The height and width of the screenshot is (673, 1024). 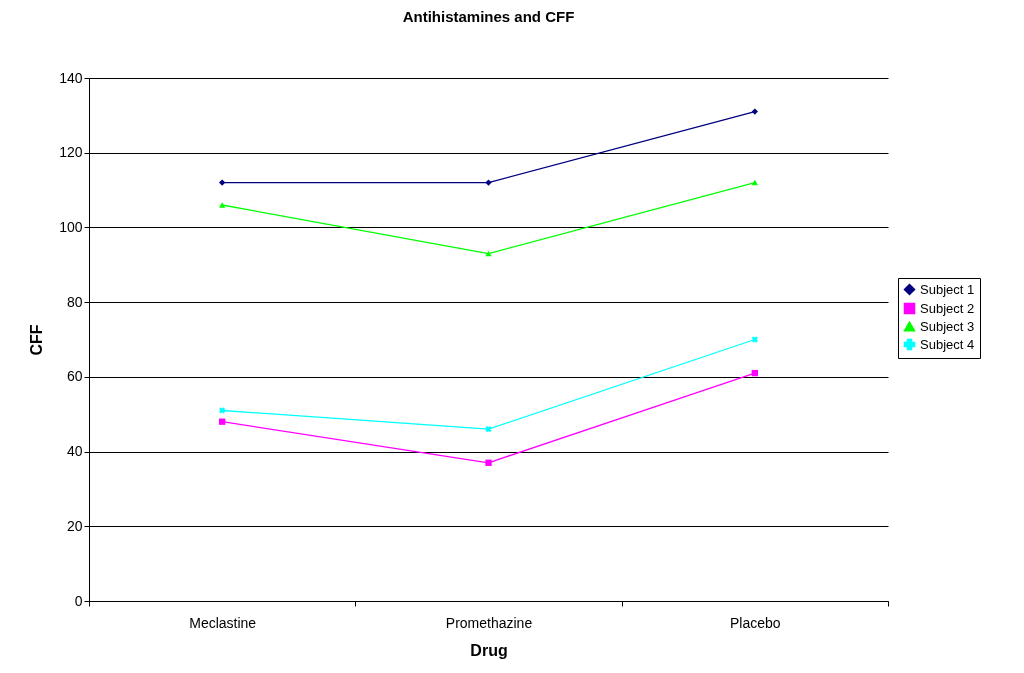 I want to click on x-tick-label: Promethazine, so click(x=489, y=622).